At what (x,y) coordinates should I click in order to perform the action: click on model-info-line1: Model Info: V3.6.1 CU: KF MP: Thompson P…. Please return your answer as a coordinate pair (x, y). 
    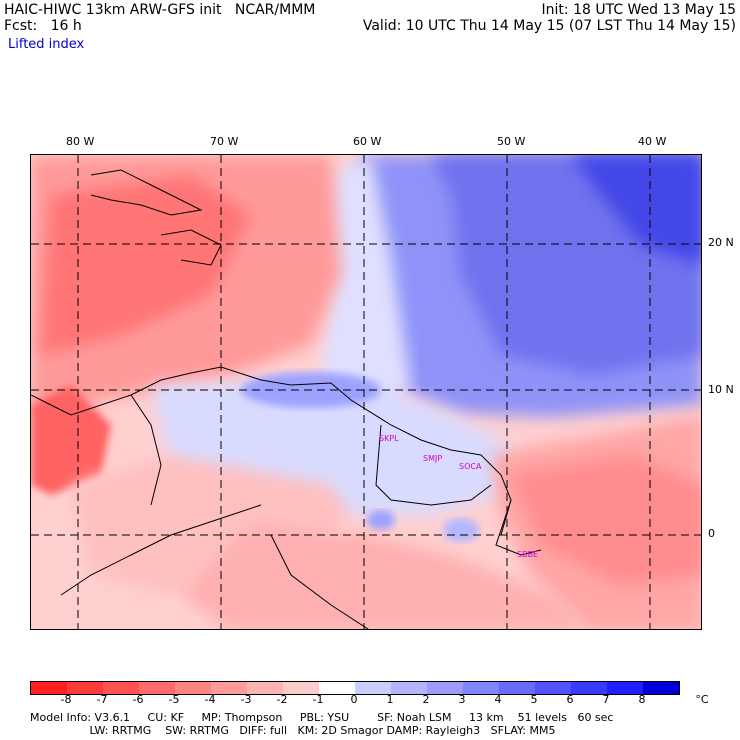
    Looking at the image, I should click on (322, 717).